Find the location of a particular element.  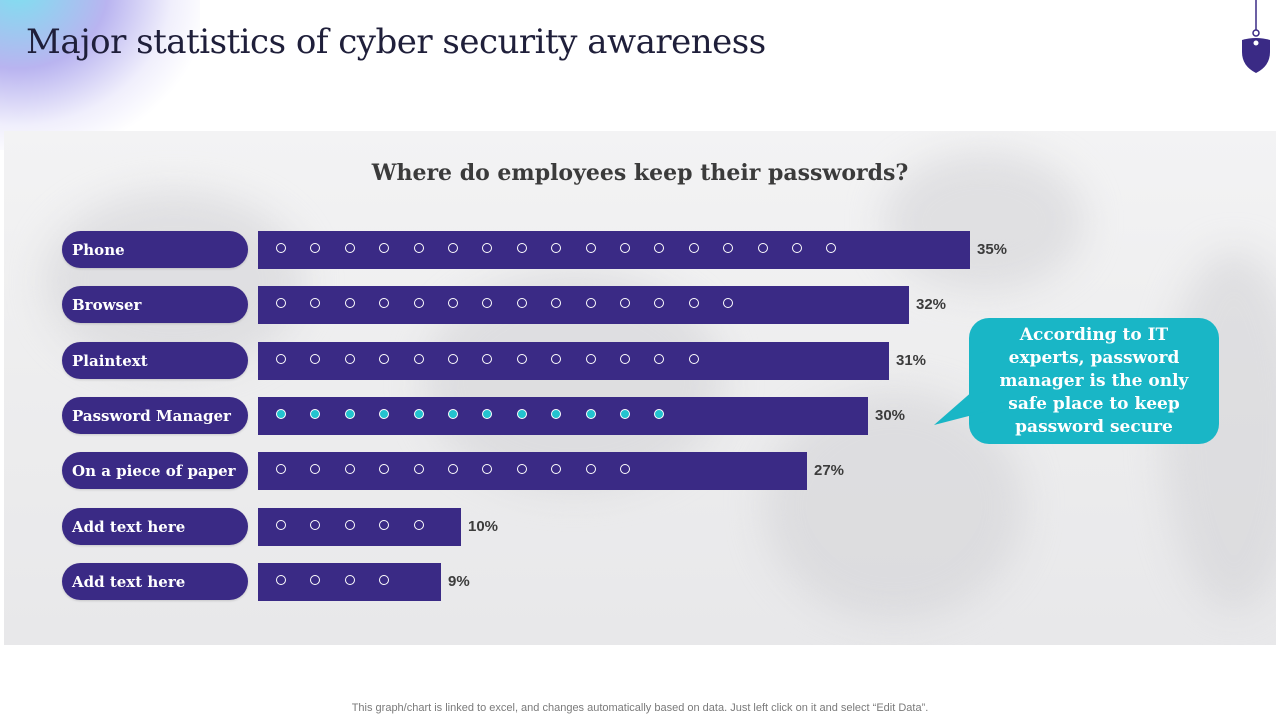

value-label: 31% is located at coordinates (911, 360).